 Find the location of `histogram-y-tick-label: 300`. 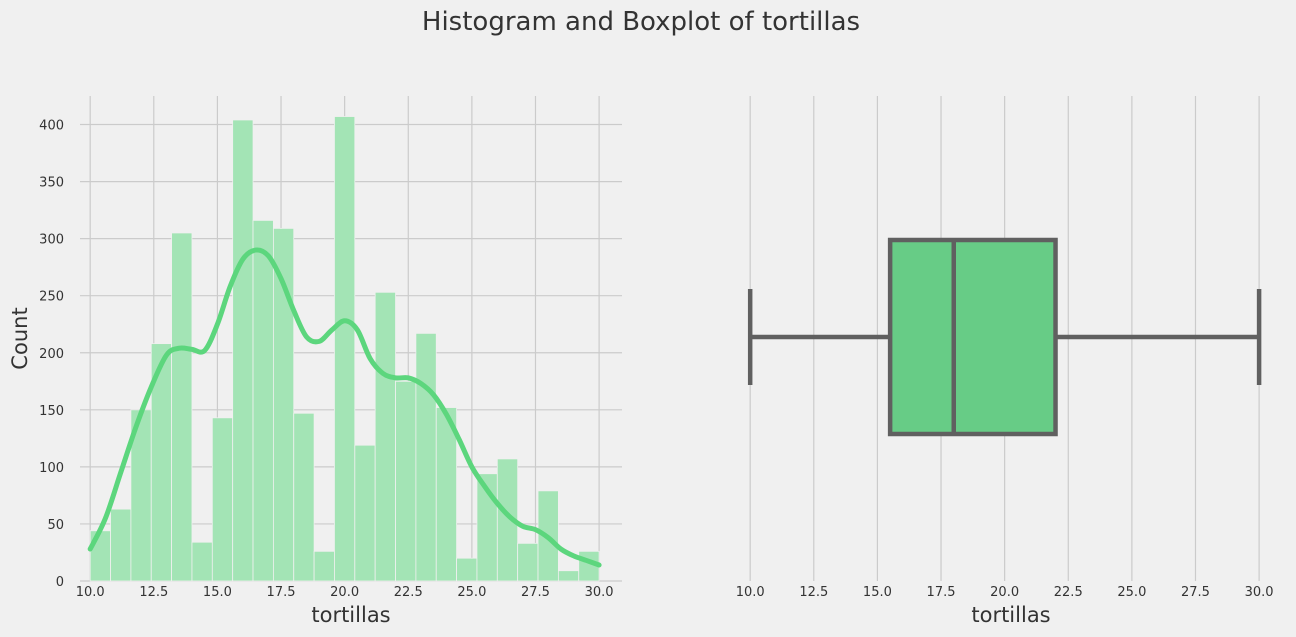

histogram-y-tick-label: 300 is located at coordinates (51, 240).